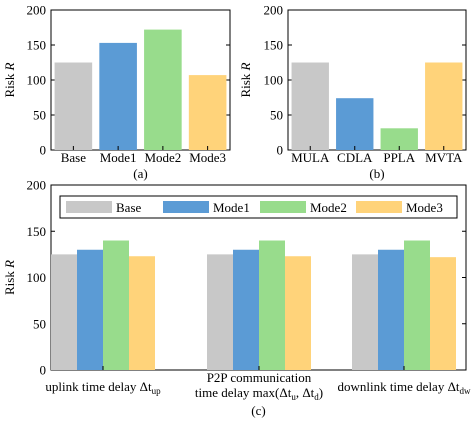  I want to click on x-tick-label: Base, so click(74, 157).